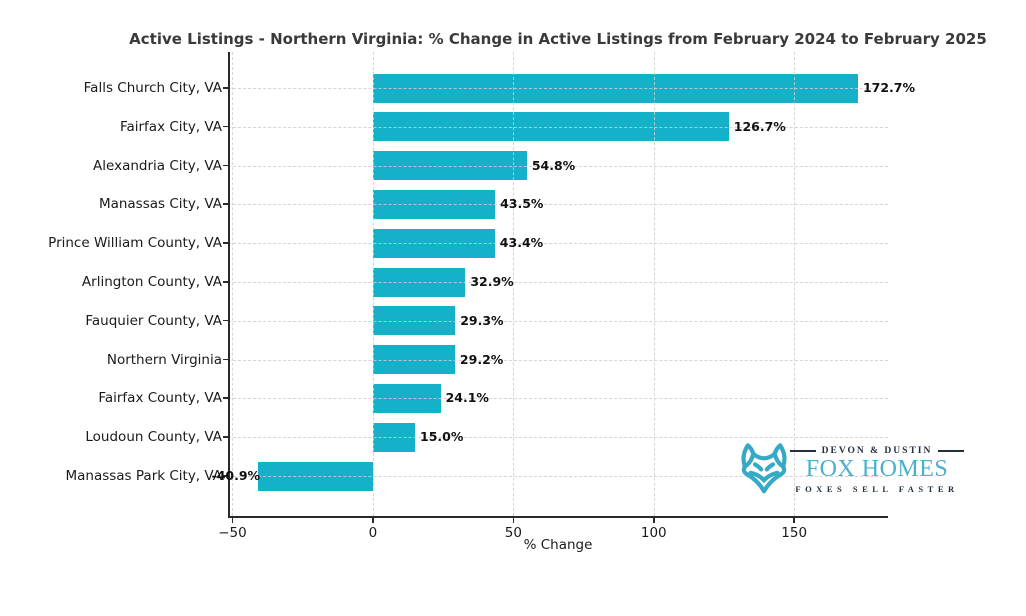  I want to click on category-label: Northern Virginia, so click(164, 359).